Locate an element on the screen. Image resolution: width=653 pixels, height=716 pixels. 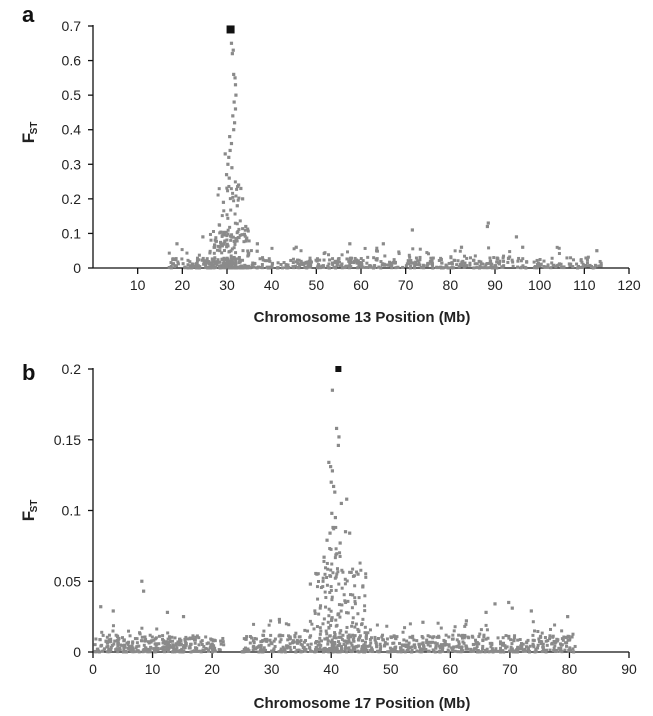
x-tick-label: 30 is located at coordinates (272, 669).